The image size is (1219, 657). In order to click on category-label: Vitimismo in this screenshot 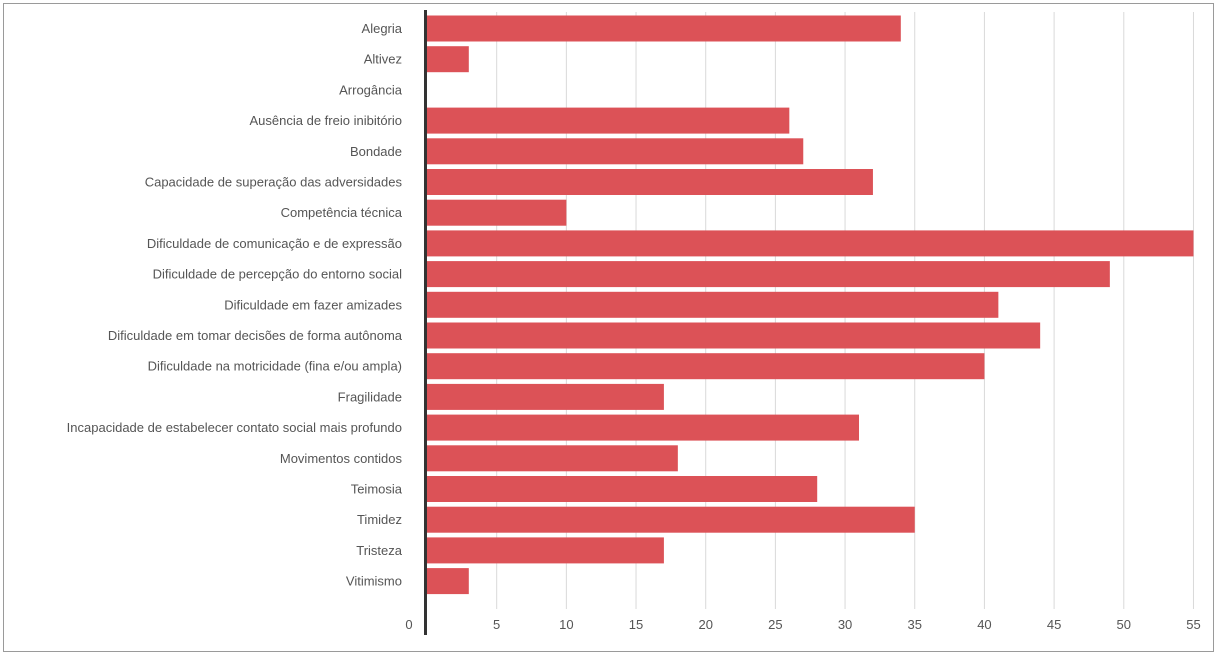, I will do `click(374, 581)`.